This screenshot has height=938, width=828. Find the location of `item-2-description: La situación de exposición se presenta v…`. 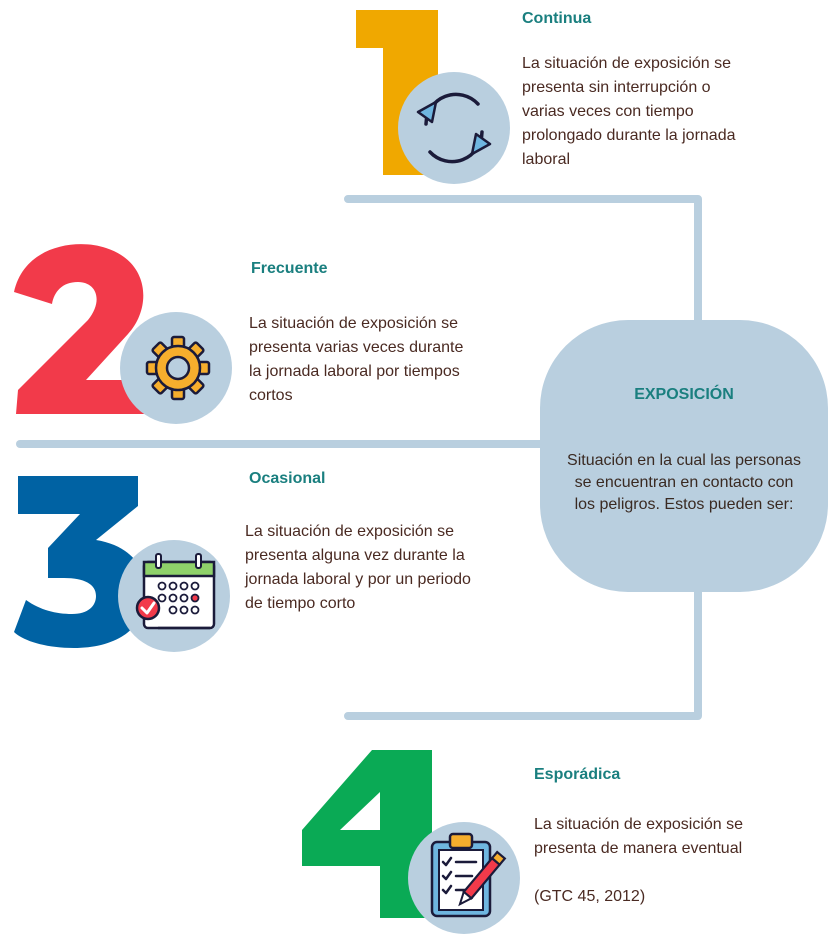

item-2-description: La situación de exposición se presenta v… is located at coordinates (356, 359).